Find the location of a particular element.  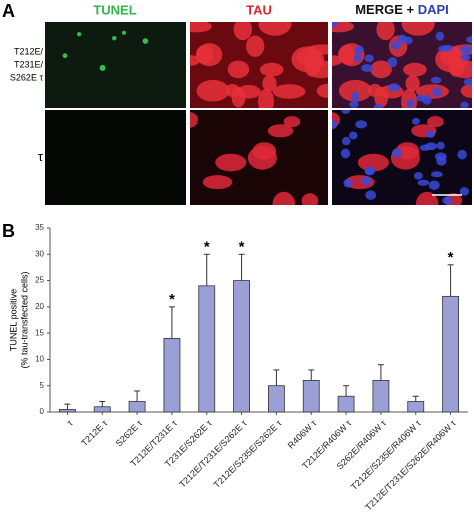

y-tick-label: 30 is located at coordinates (39, 253).